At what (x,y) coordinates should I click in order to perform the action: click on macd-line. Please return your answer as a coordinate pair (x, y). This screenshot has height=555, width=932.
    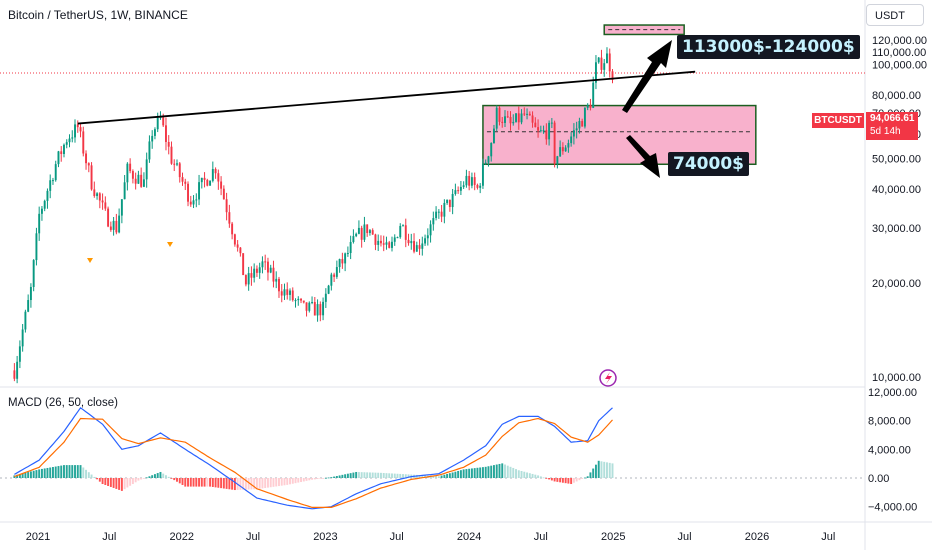
    Looking at the image, I should click on (313, 458).